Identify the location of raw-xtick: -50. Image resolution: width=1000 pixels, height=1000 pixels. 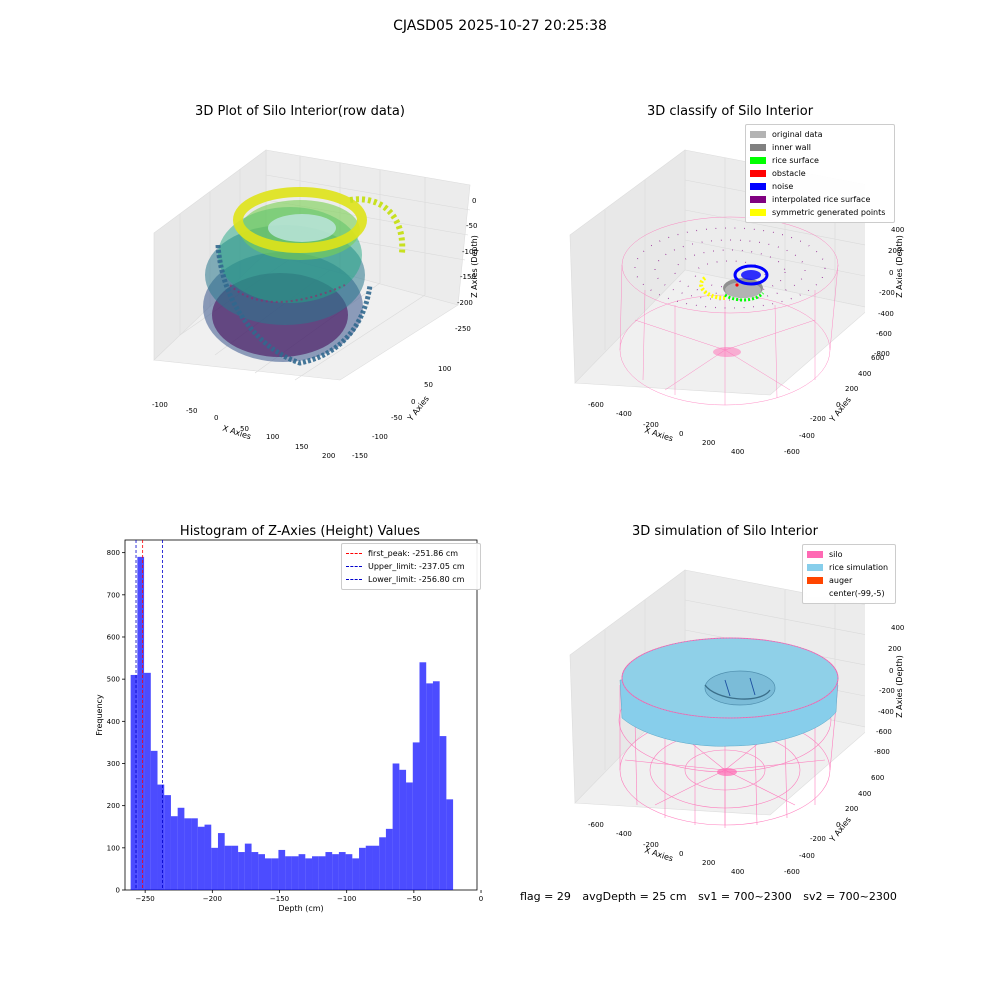
(192, 411).